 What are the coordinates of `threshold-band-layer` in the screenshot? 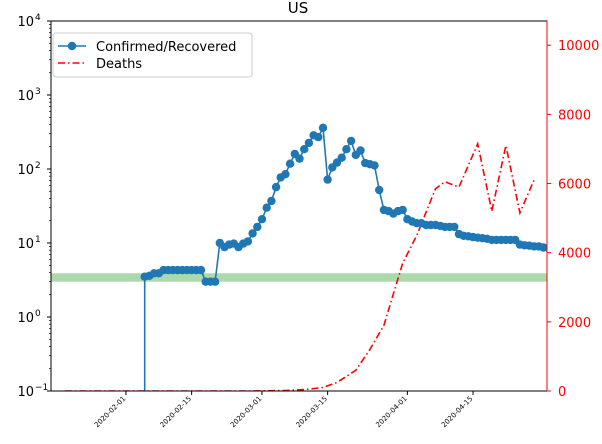 It's located at (299, 277).